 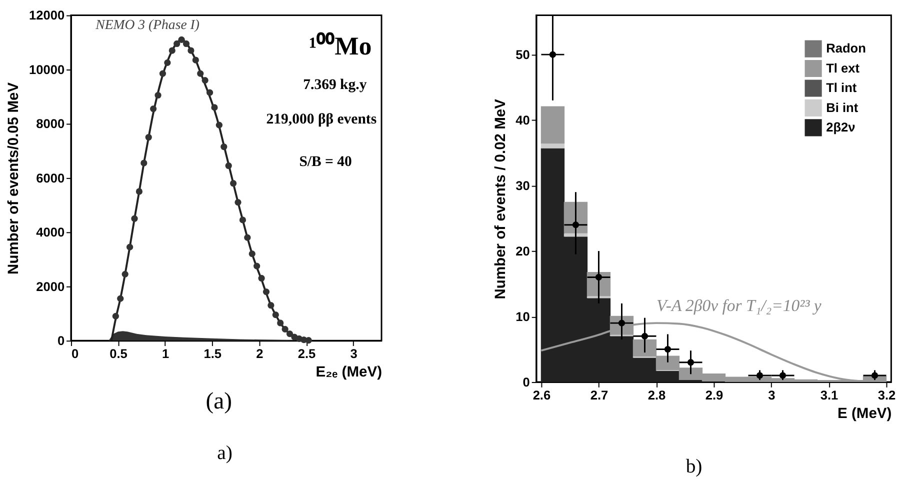 What do you see at coordinates (599, 394) in the screenshot?
I see `x-tick-label: 2.7` at bounding box center [599, 394].